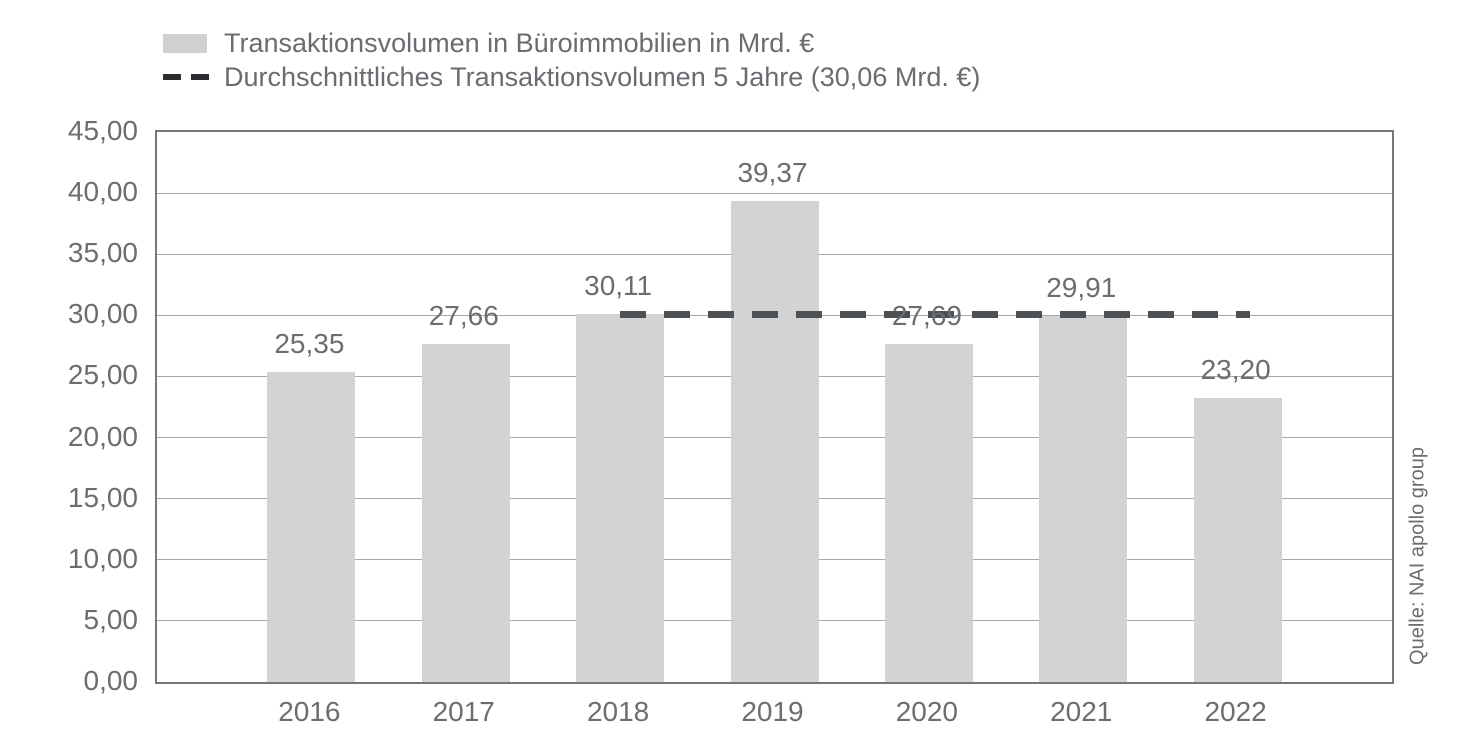  I want to click on average-line, so click(935, 315).